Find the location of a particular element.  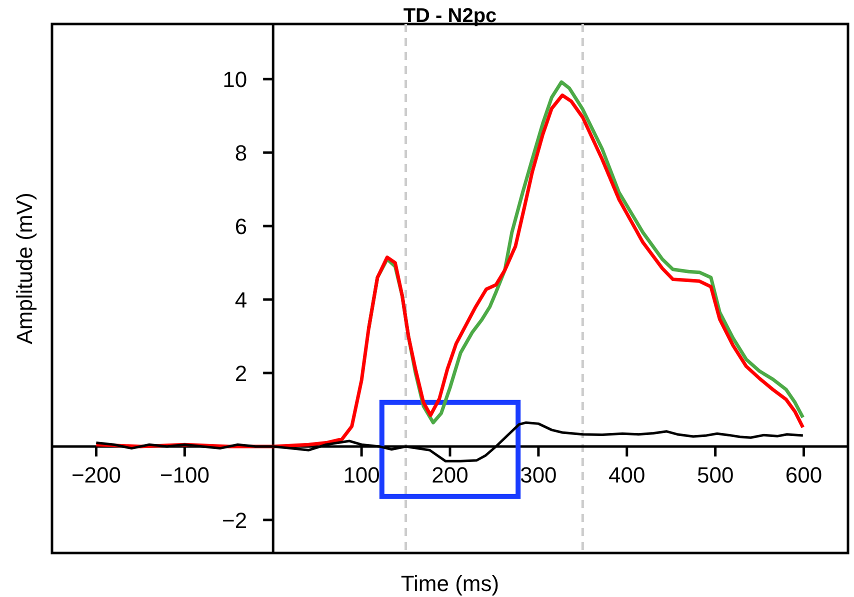

y-tick-label: 10 is located at coordinates (235, 79).